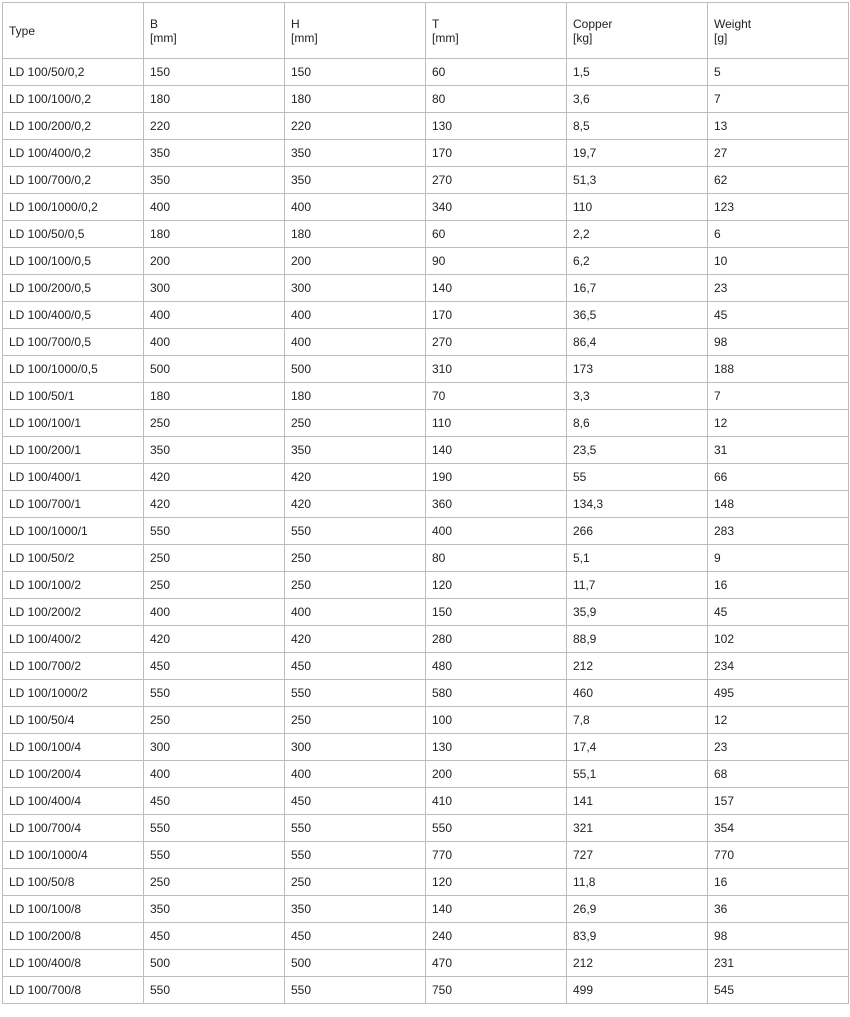 Image resolution: width=850 pixels, height=1017 pixels. Describe the element at coordinates (214, 180) in the screenshot. I see `cell-b: 350` at that location.